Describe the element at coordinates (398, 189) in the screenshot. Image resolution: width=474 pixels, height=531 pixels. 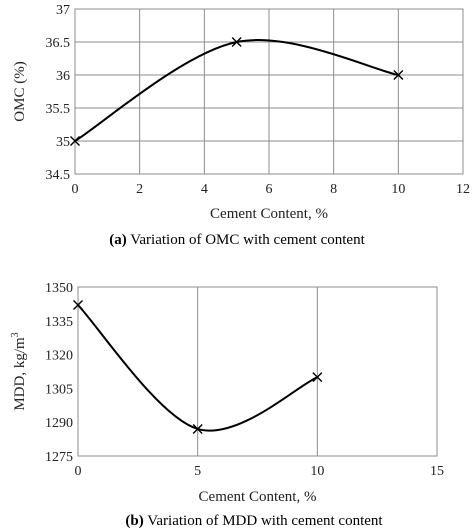
I see `a-x-tick-label-5: 10` at that location.